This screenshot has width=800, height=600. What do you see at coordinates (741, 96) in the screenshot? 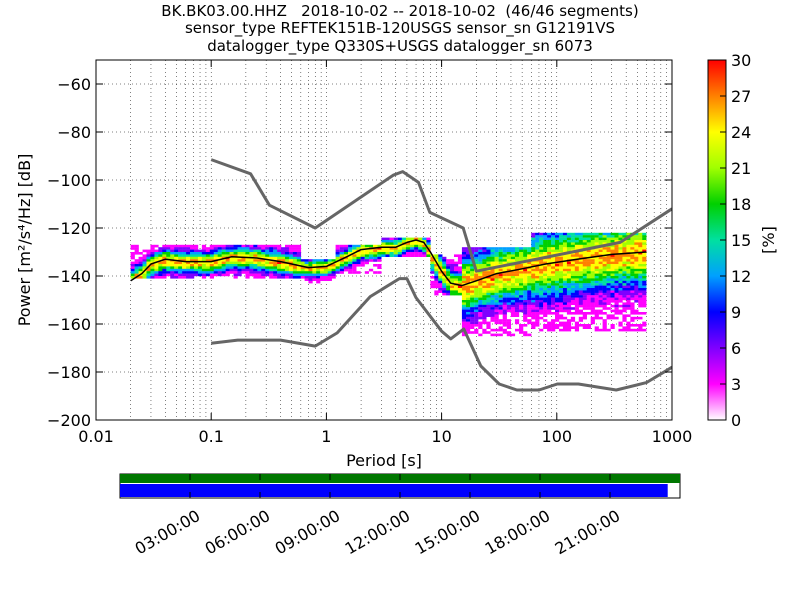
I see `colorbar-tick-label: 27` at bounding box center [741, 96].